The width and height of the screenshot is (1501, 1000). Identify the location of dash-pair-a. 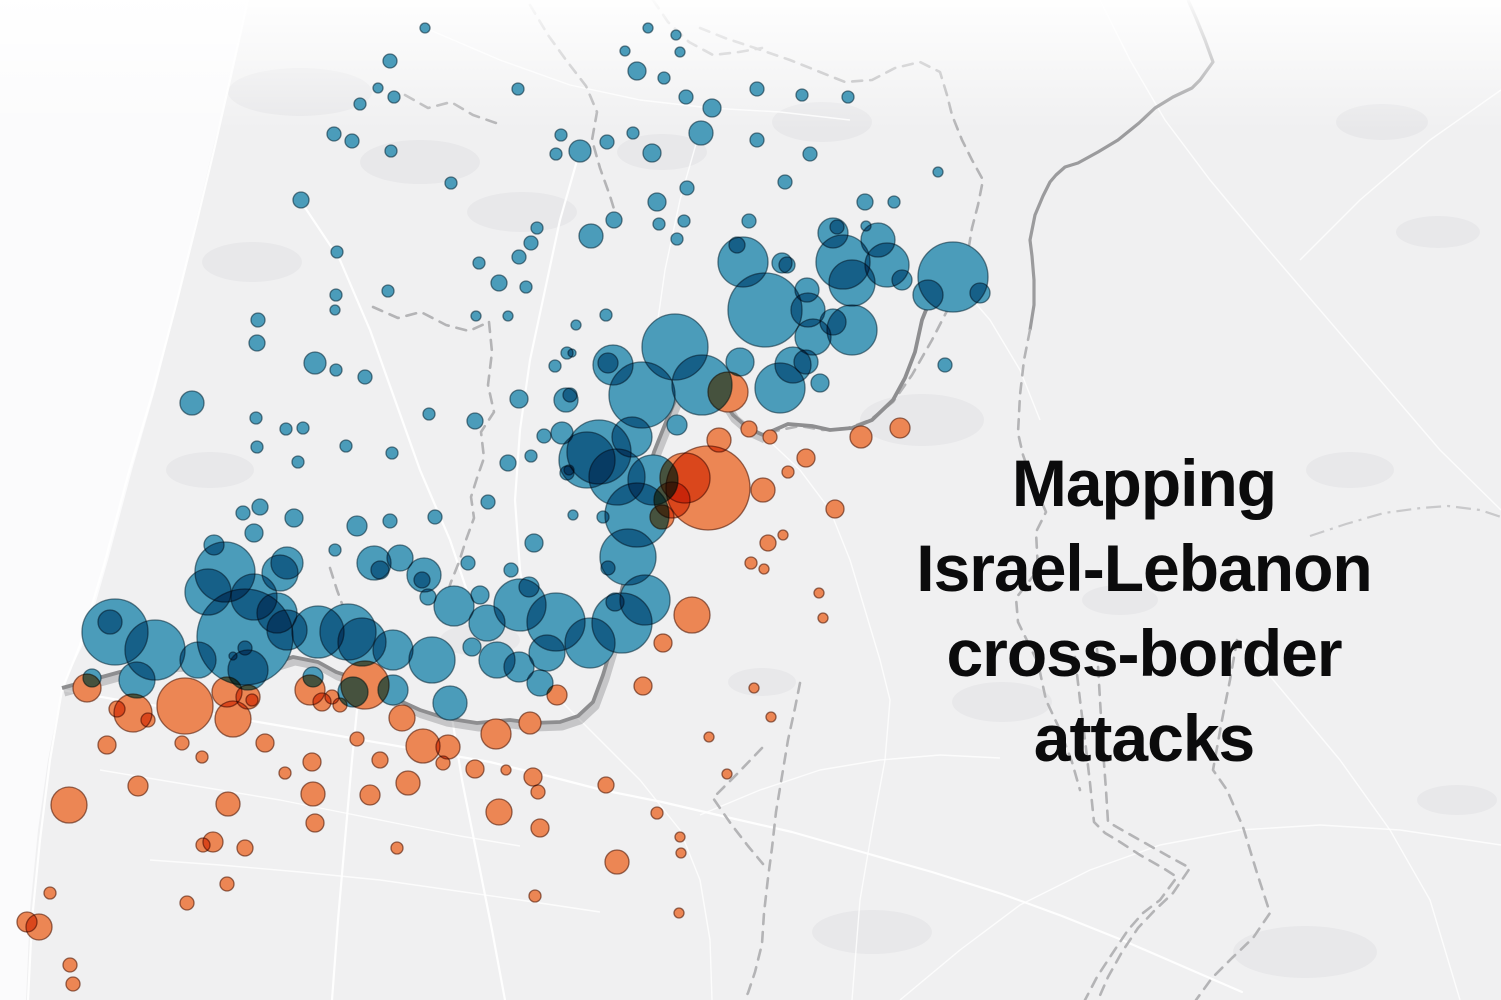
(1126, 827).